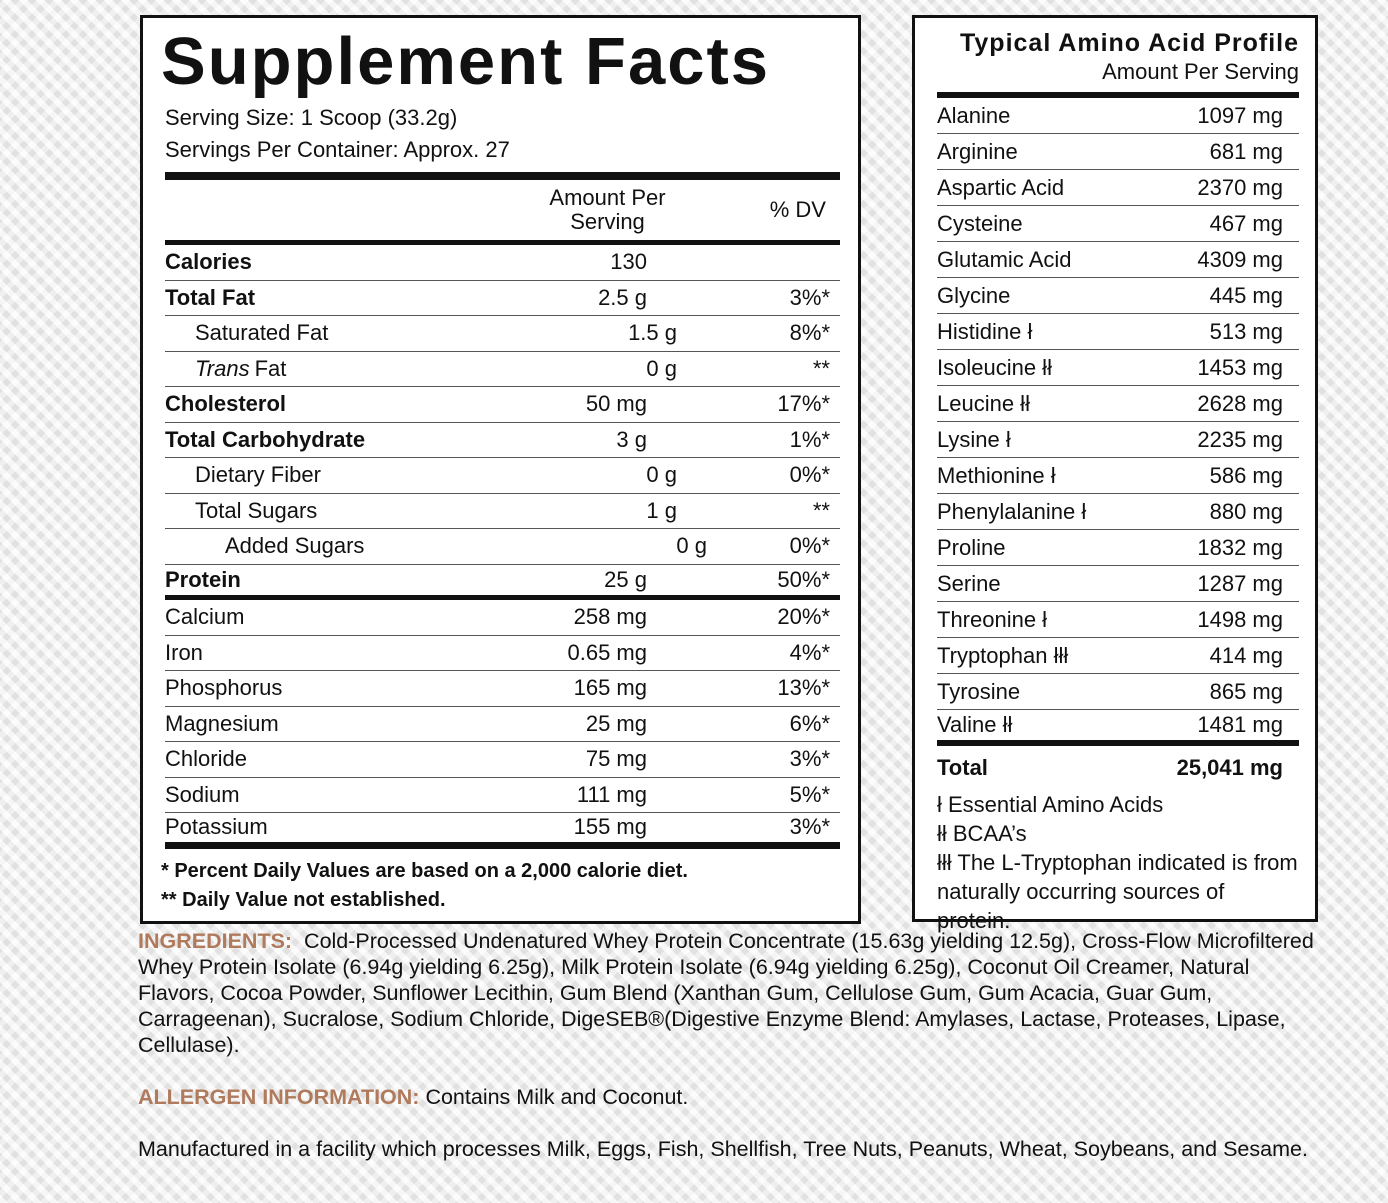  I want to click on amino-amount: 1481 mg, so click(1240, 724).